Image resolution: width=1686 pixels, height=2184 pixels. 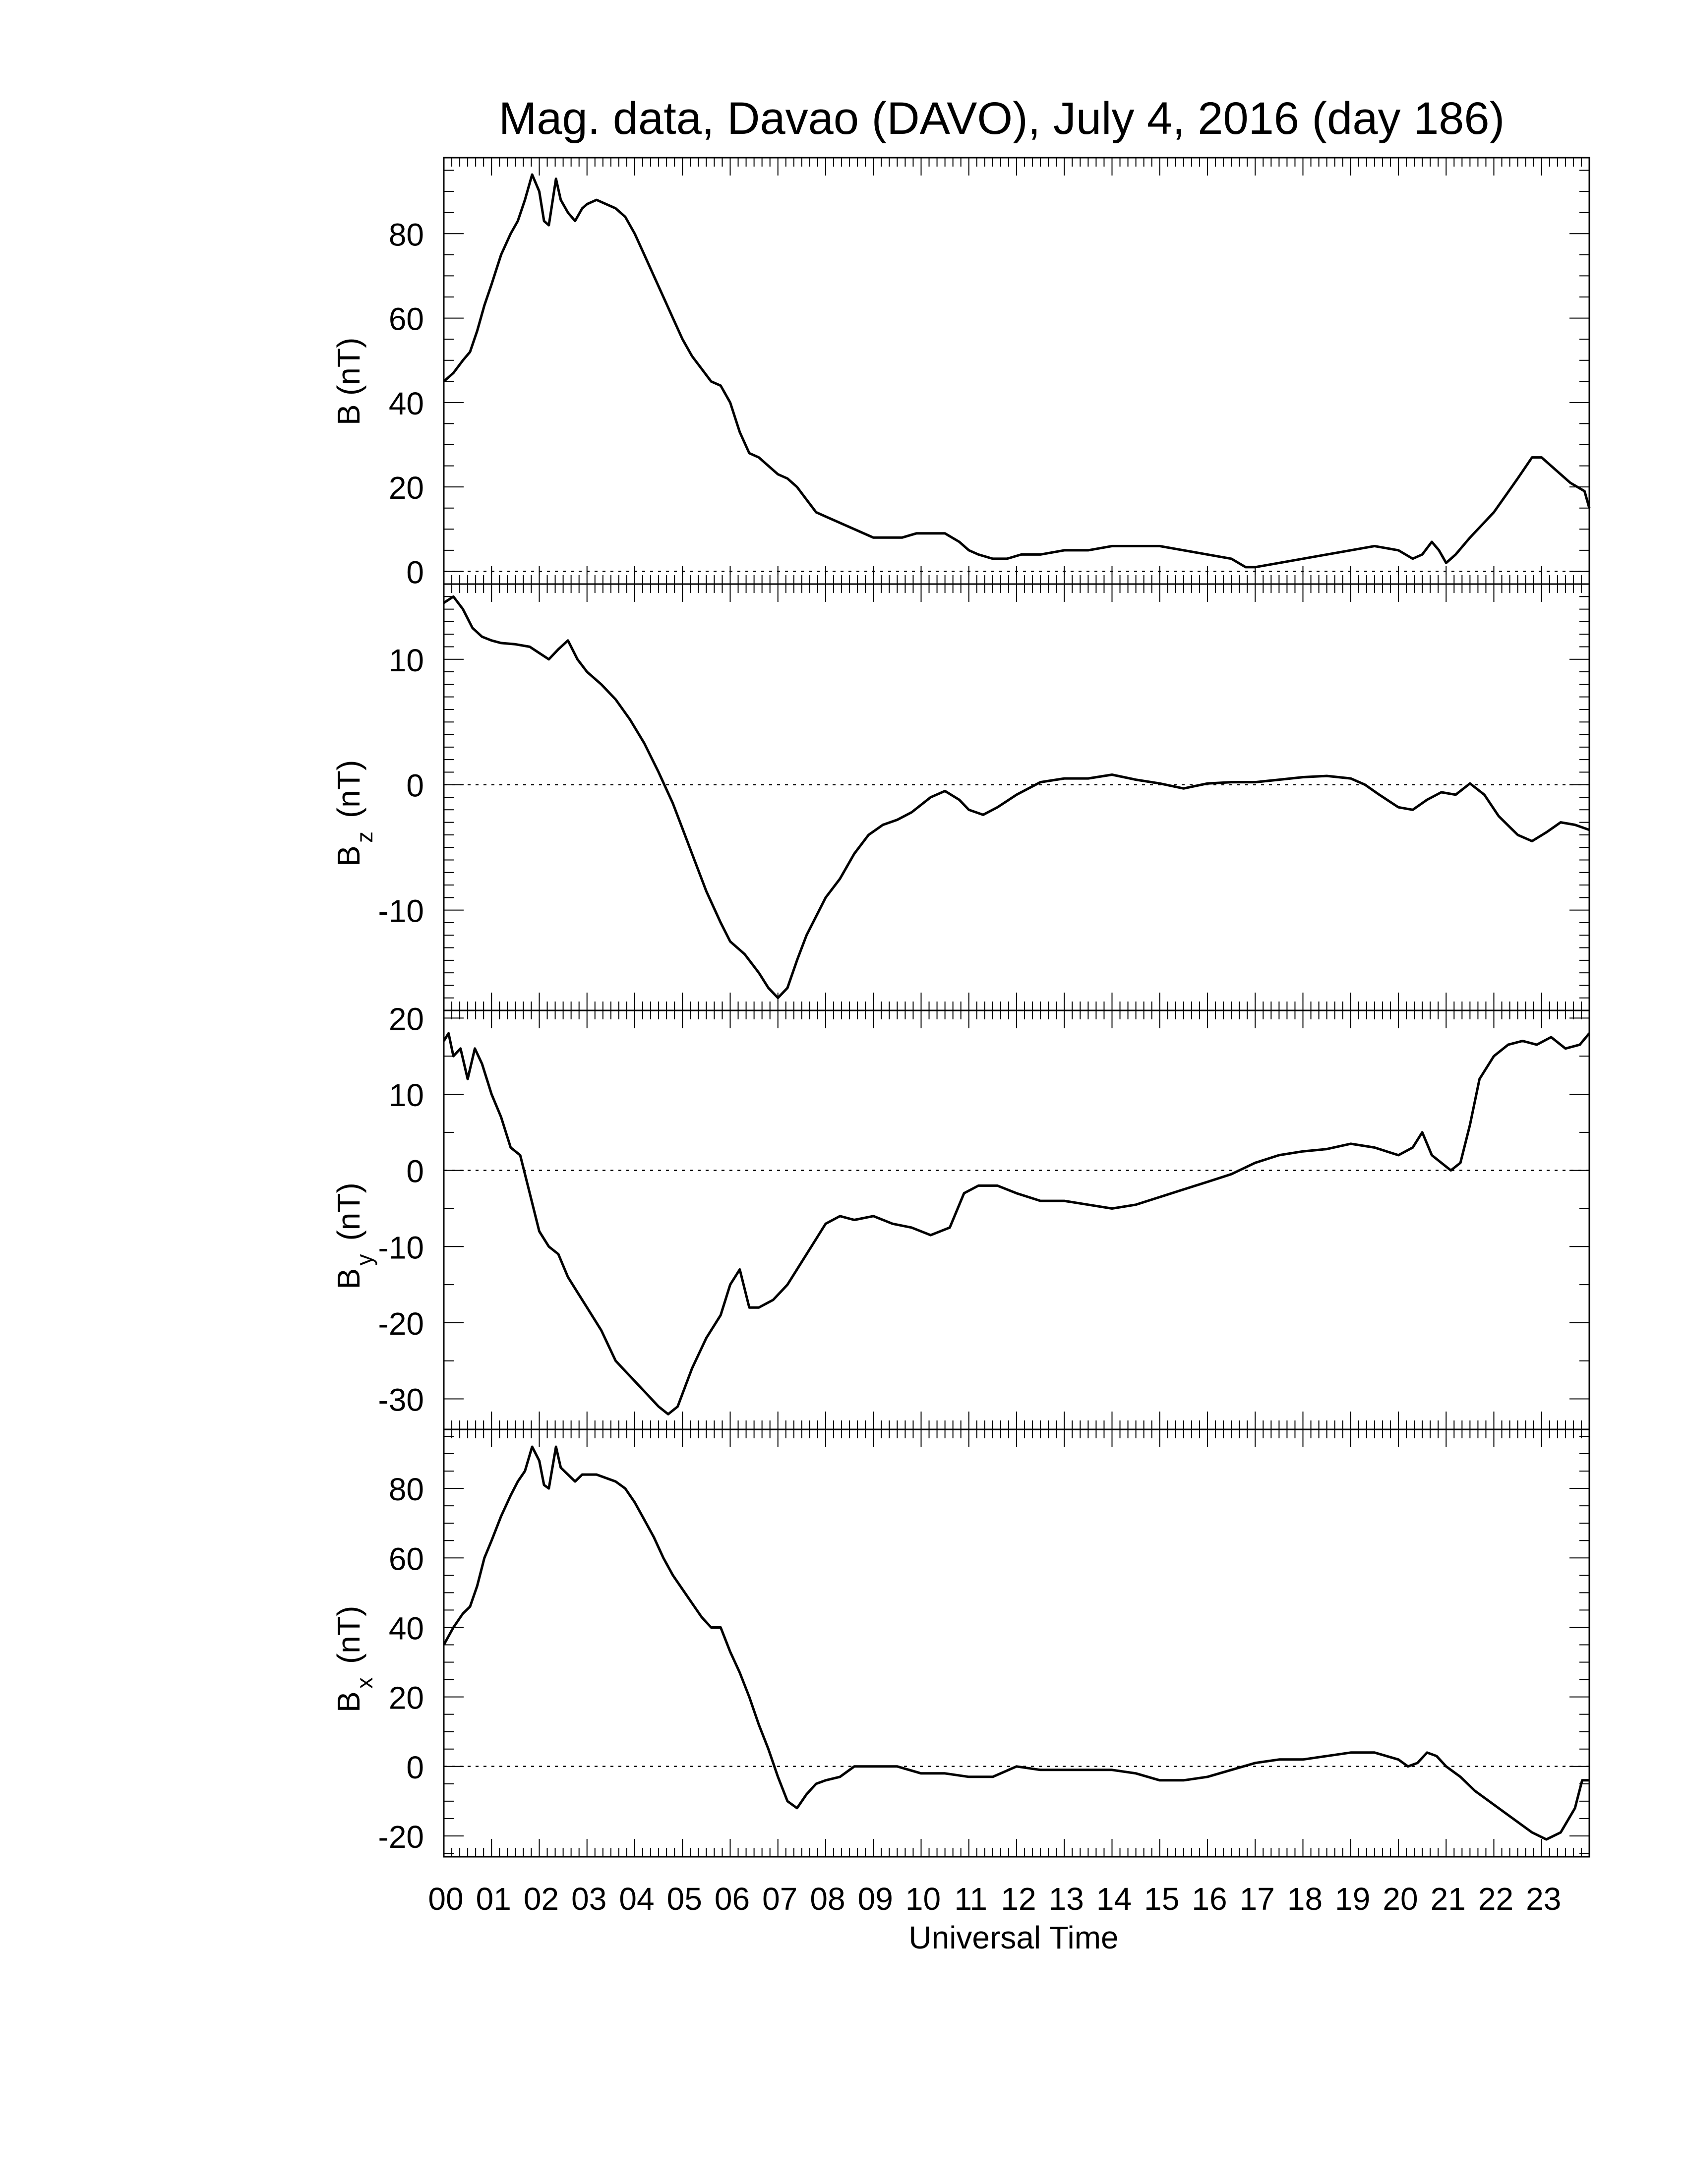 I want to click on panel-1: -10 0 10 Bz (nT), so click(x=961, y=797).